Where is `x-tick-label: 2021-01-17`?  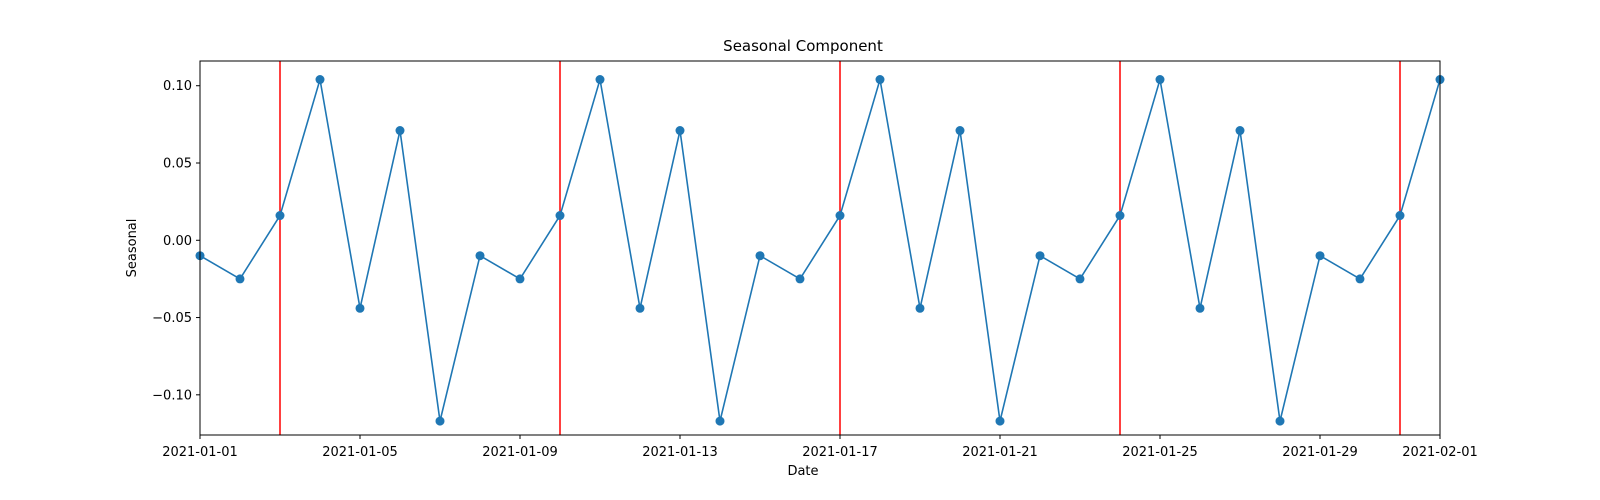 x-tick-label: 2021-01-17 is located at coordinates (840, 452).